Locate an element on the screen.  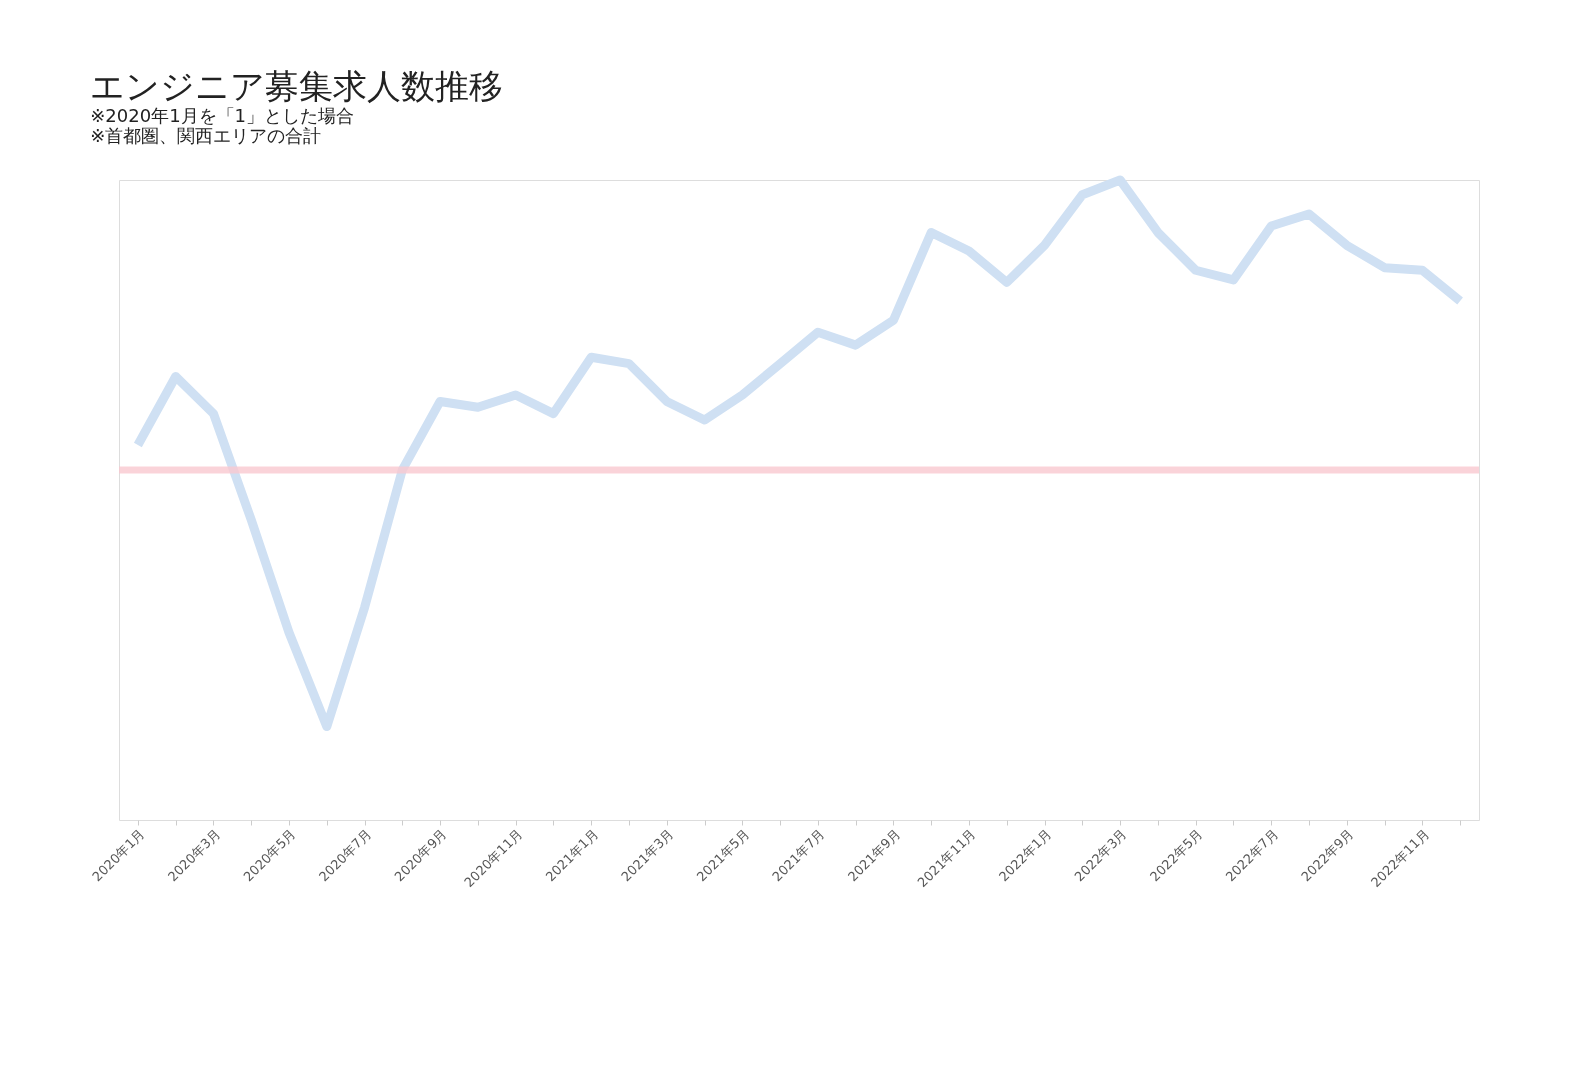
text: ※2020年1月を「1」とした場合 is located at coordinates (222, 115).